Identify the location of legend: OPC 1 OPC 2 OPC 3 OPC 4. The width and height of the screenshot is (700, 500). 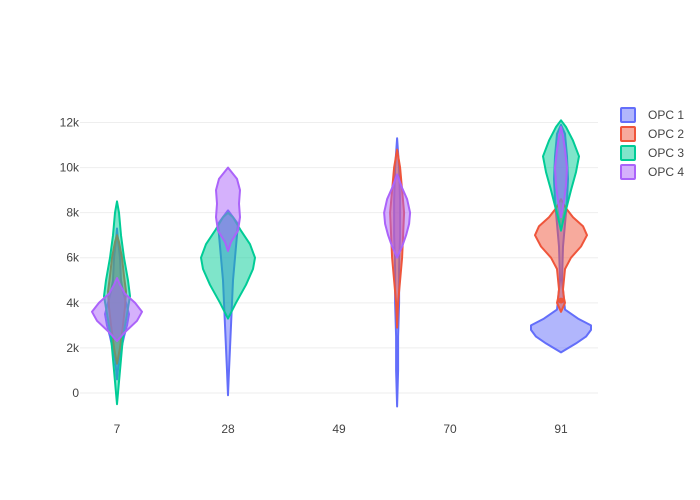
(652, 143).